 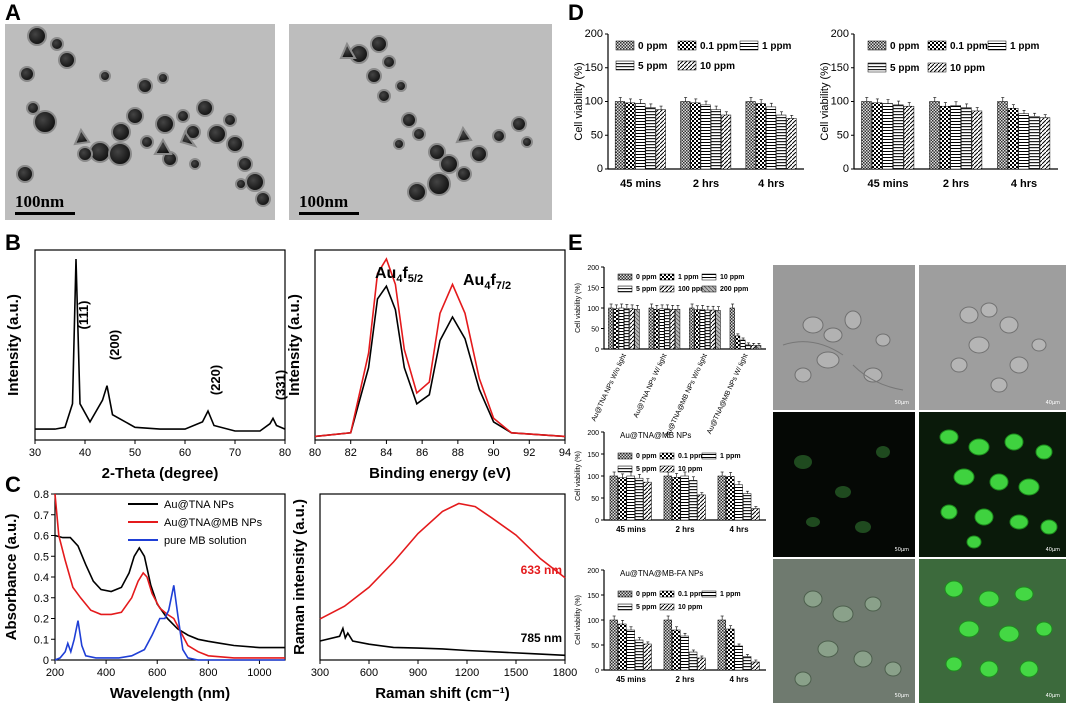 What do you see at coordinates (653, 66) in the screenshot?
I see `legend-label: 5 ppm` at bounding box center [653, 66].